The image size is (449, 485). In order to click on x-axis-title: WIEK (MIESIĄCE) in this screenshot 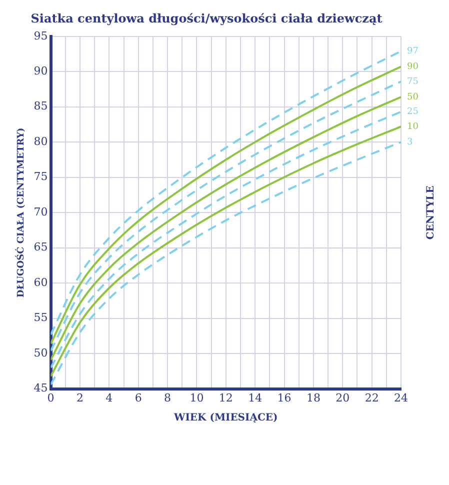, I will do `click(225, 418)`.